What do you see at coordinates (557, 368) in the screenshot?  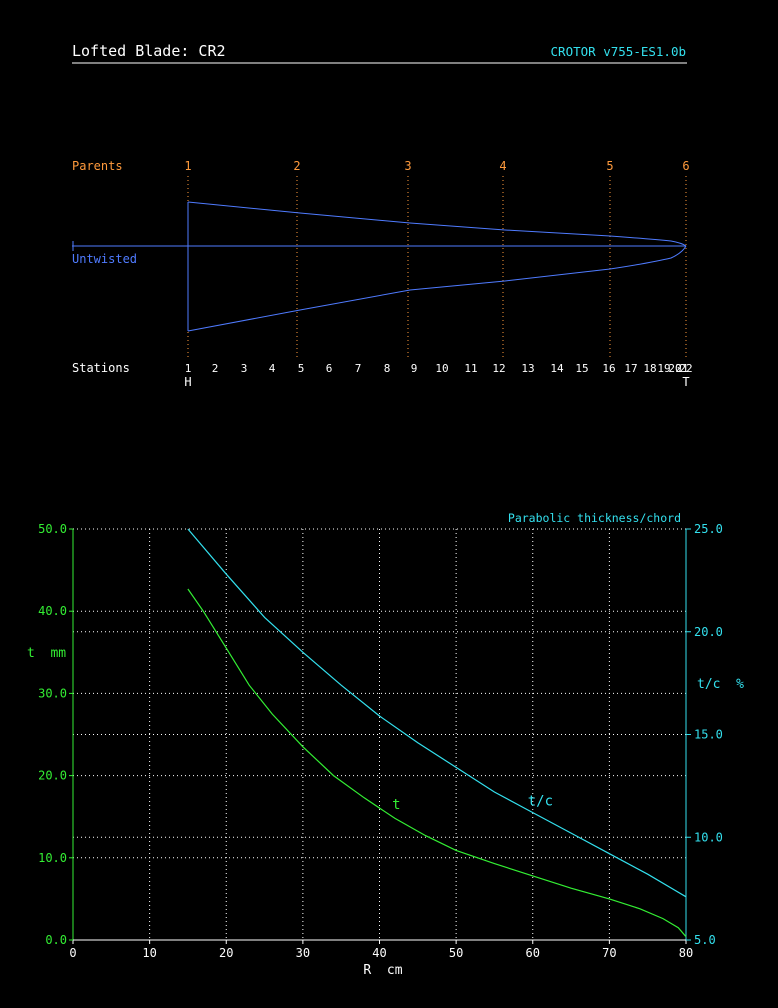 I see `station-number: 14` at bounding box center [557, 368].